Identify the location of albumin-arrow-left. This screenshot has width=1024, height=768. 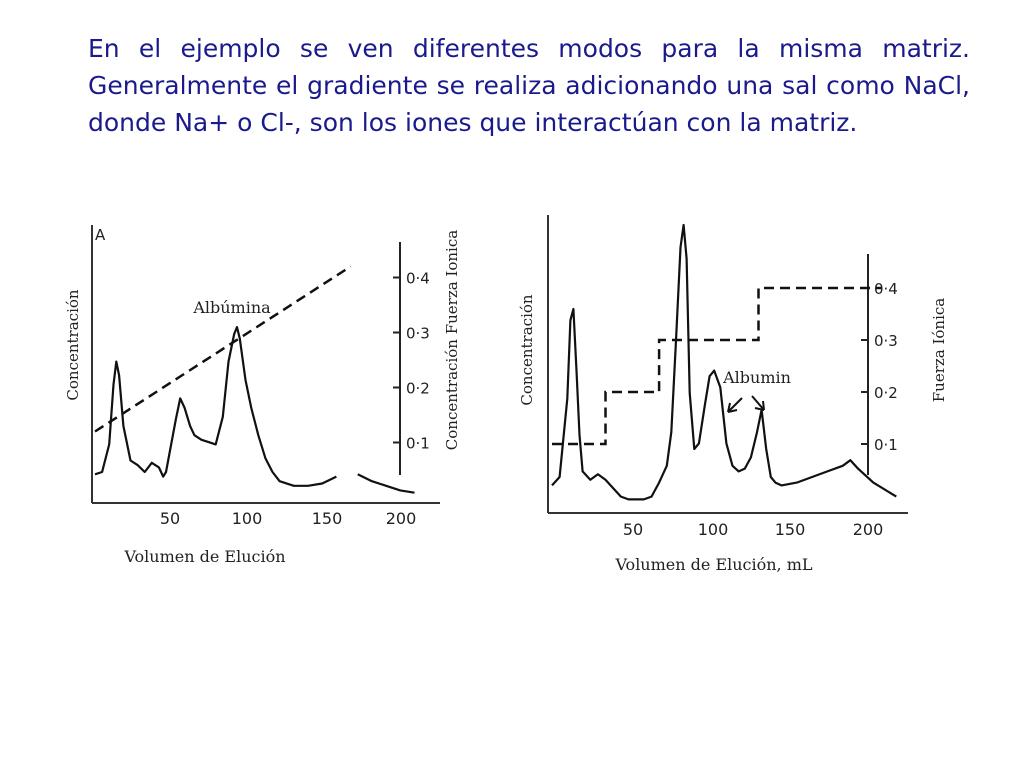
(735, 405).